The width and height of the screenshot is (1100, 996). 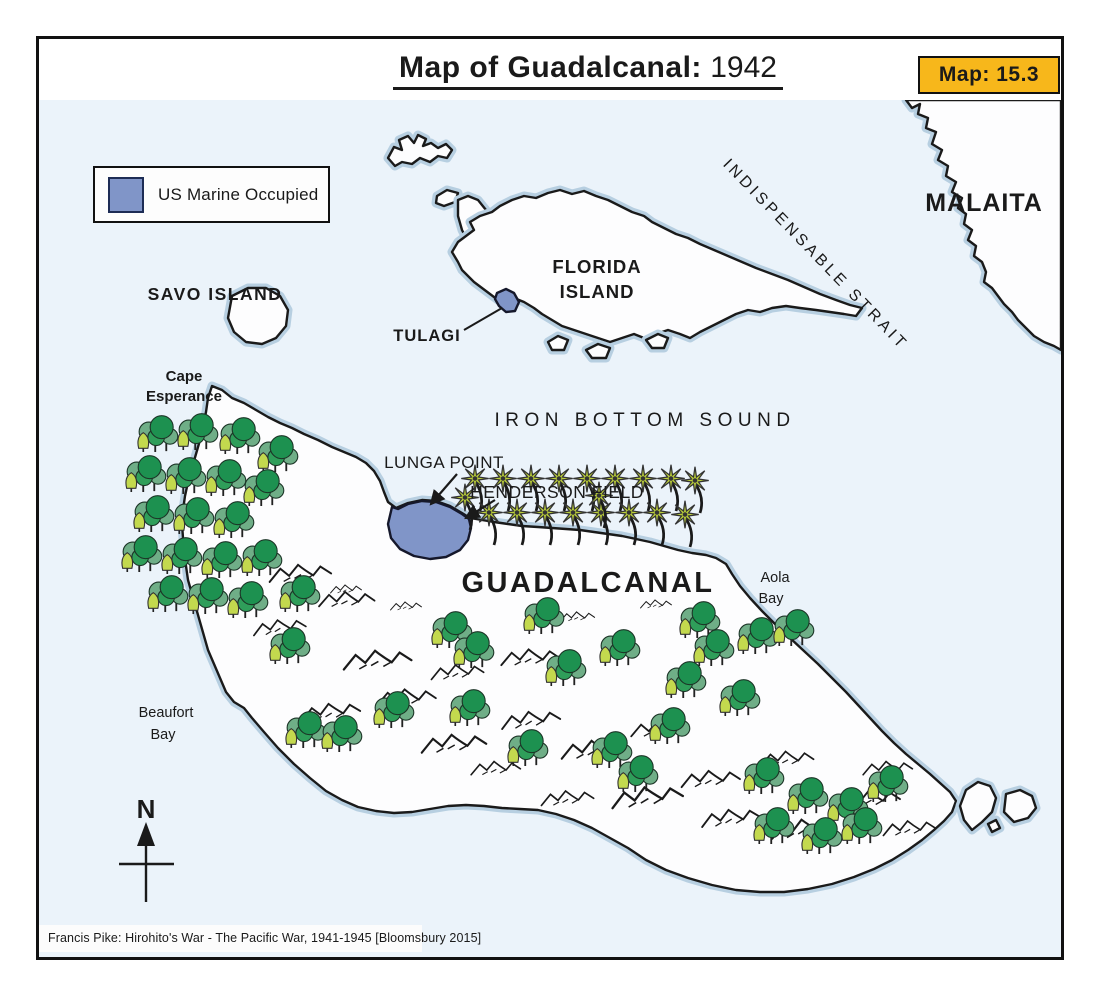 I want to click on compass-rose: N, so click(x=146, y=848).